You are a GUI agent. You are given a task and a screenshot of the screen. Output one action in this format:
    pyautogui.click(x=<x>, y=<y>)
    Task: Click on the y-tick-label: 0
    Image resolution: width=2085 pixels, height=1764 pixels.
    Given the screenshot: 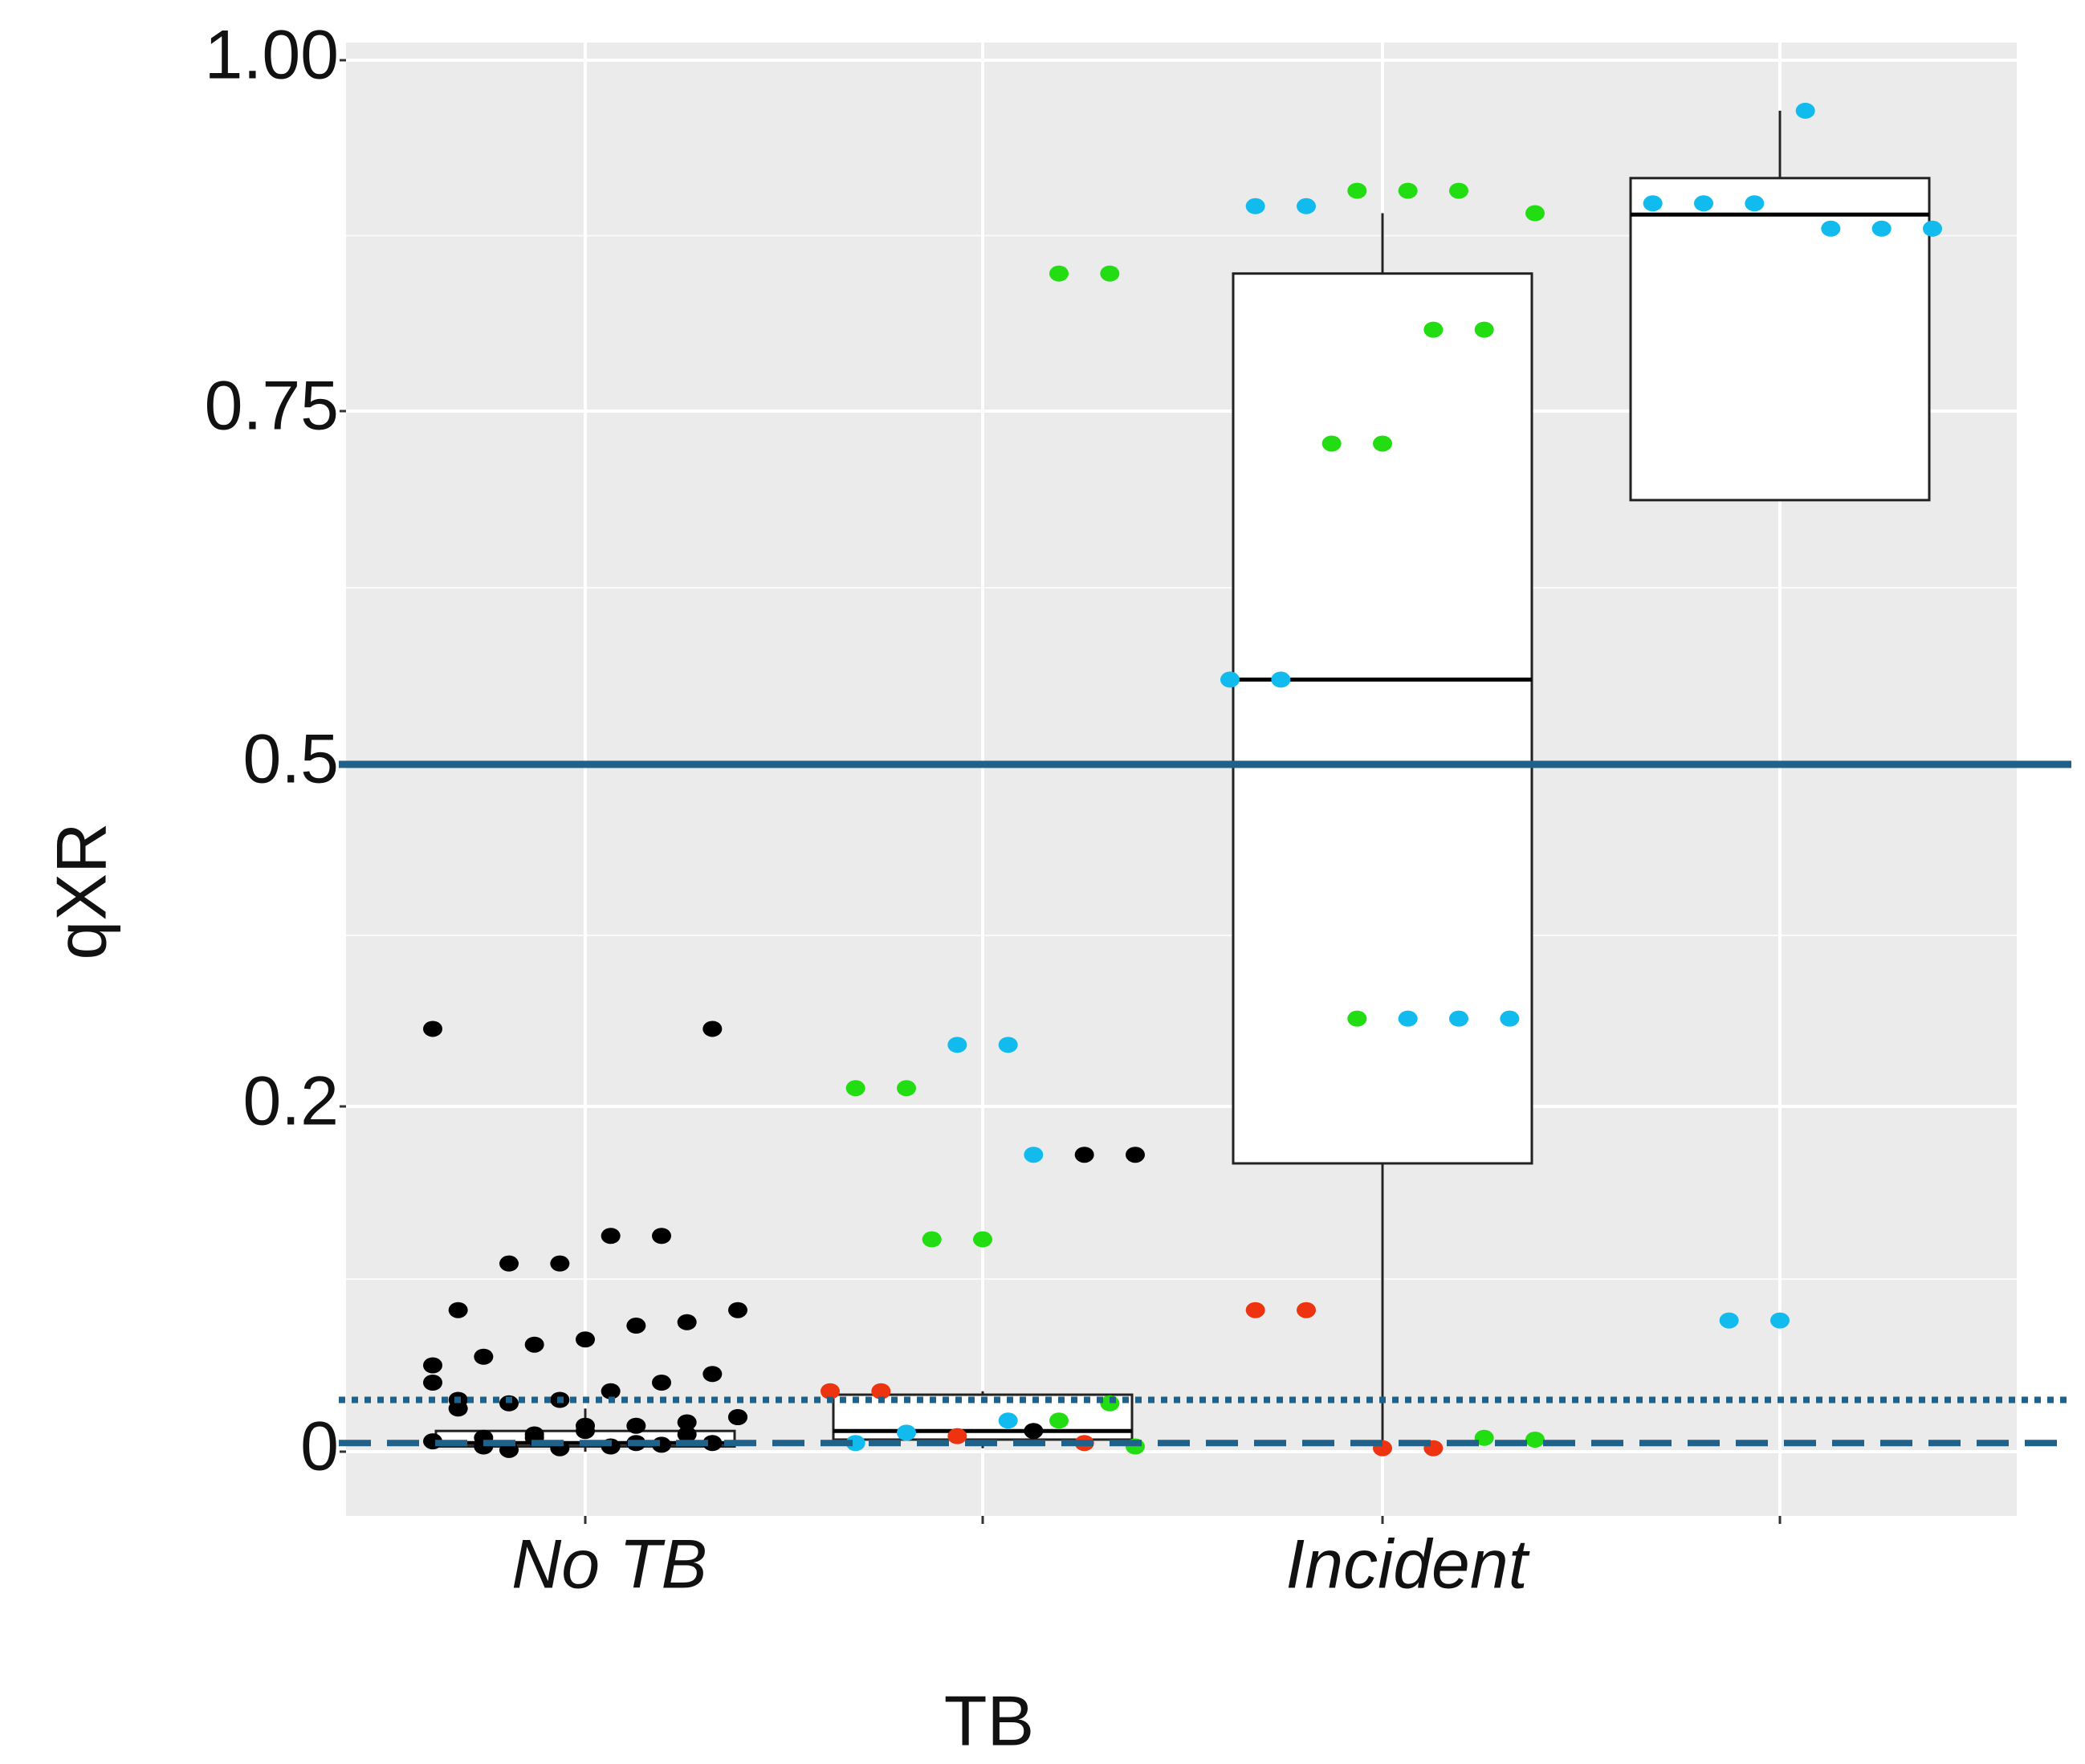 What is the action you would take?
    pyautogui.click(x=319, y=1446)
    